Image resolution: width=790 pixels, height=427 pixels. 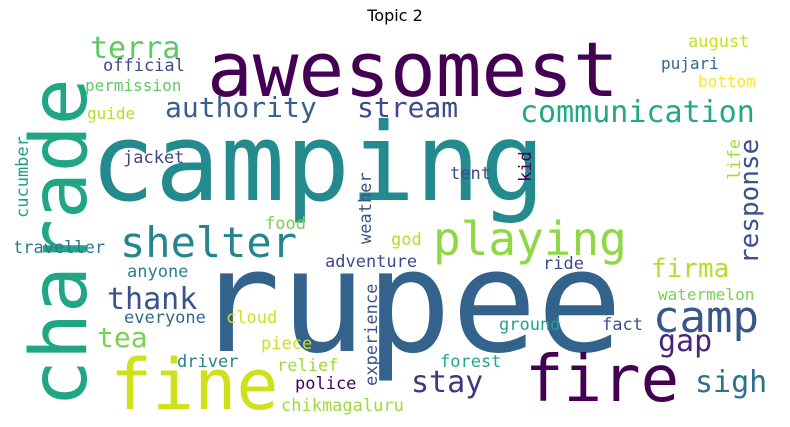 What do you see at coordinates (122, 337) in the screenshot?
I see `word-tea: tea` at bounding box center [122, 337].